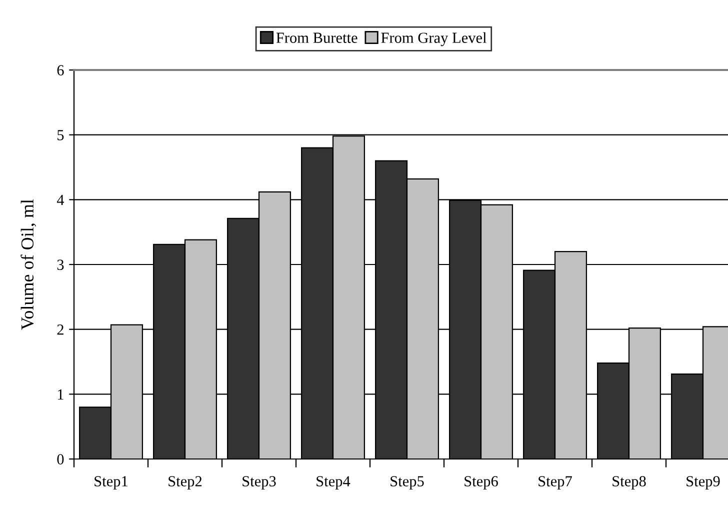 The width and height of the screenshot is (728, 509). Describe the element at coordinates (60, 199) in the screenshot. I see `y-tick-label: 4` at that location.